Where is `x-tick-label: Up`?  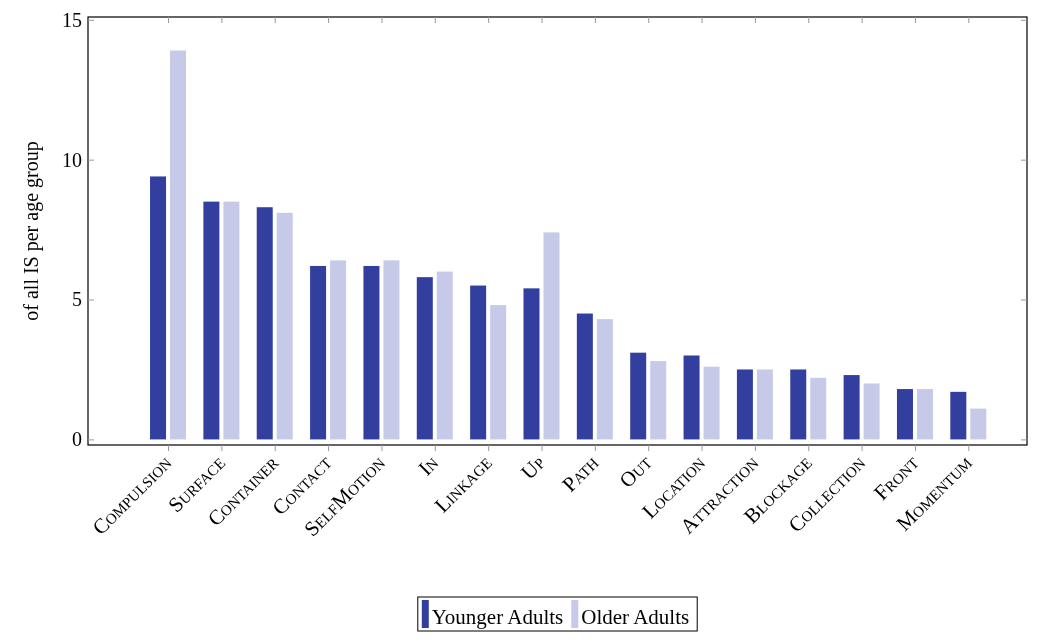
x-tick-label: Up is located at coordinates (533, 467).